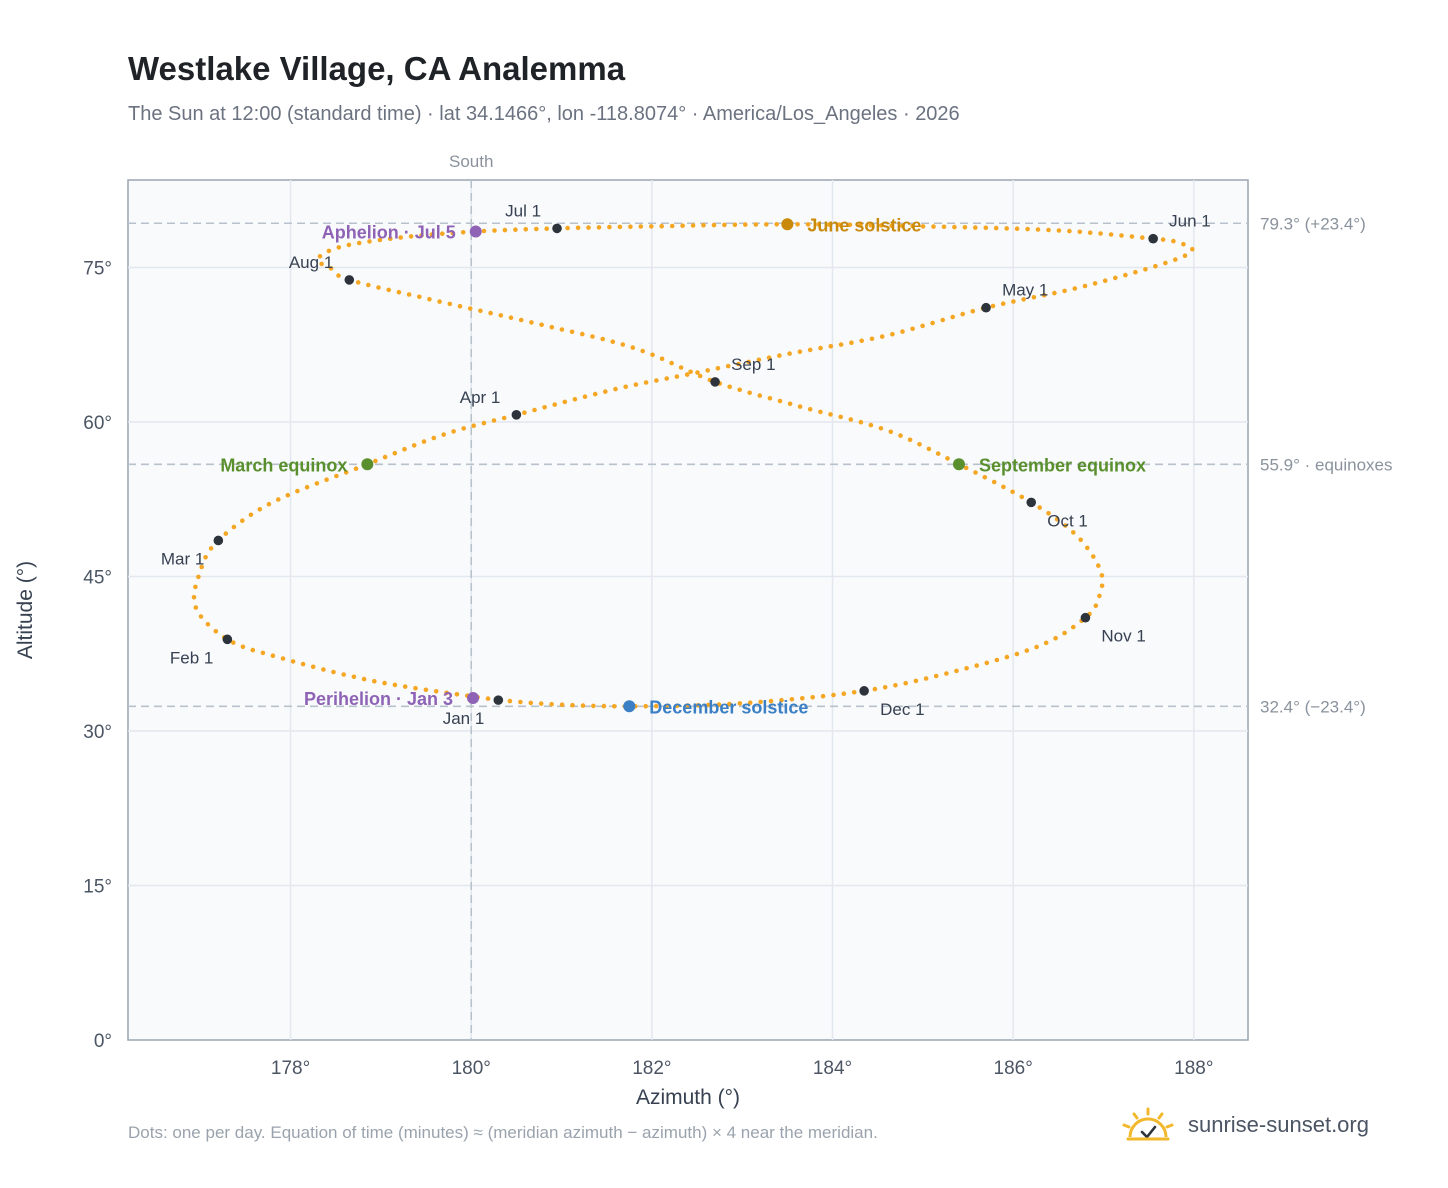  What do you see at coordinates (1193, 1068) in the screenshot?
I see `x-tick-label: 188°` at bounding box center [1193, 1068].